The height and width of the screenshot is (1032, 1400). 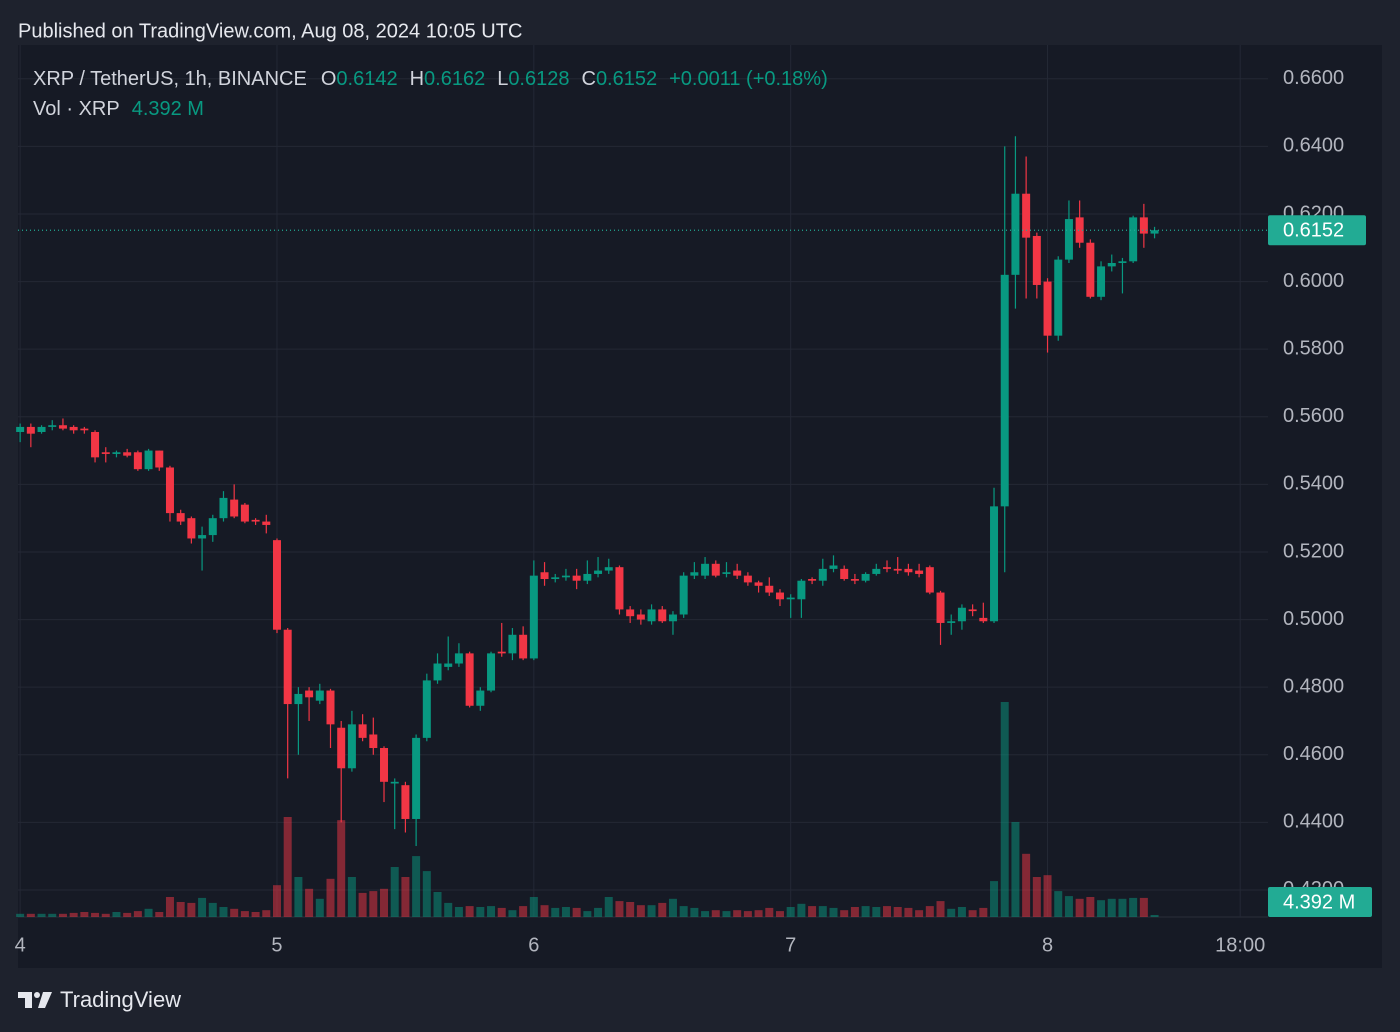 I want to click on ohlc-letter: H, so click(x=417, y=79).